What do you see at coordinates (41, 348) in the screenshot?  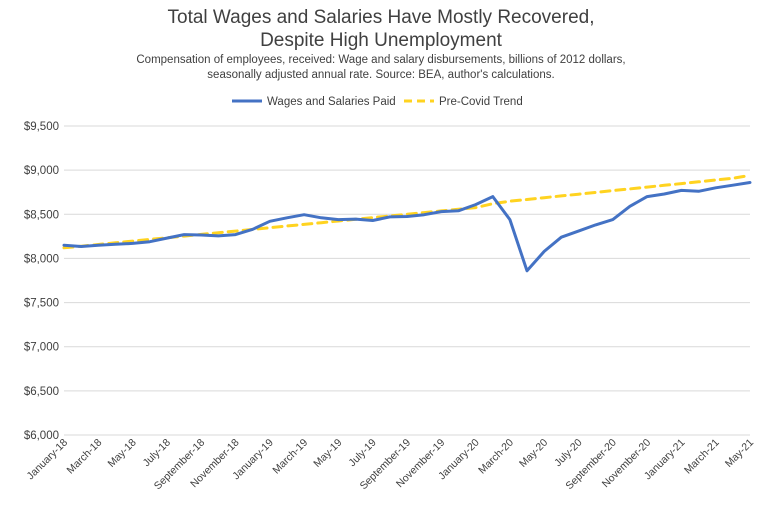 I see `y-tick-label: $7,000` at bounding box center [41, 348].